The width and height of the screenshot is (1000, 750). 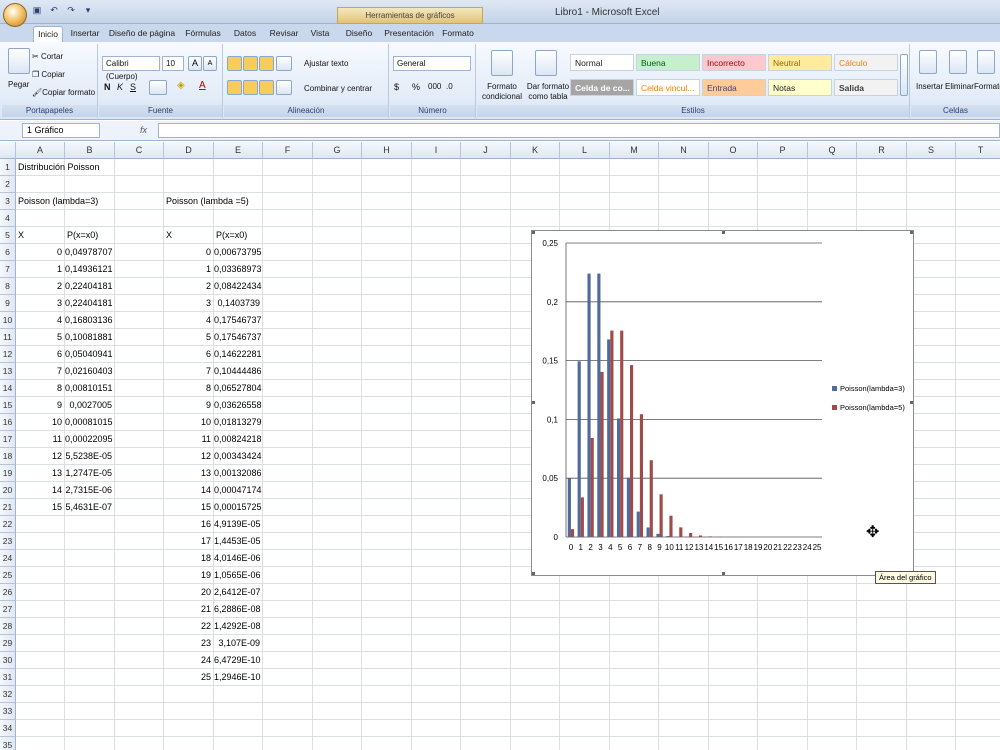 What do you see at coordinates (8, 743) in the screenshot?
I see `row-header: 35` at bounding box center [8, 743].